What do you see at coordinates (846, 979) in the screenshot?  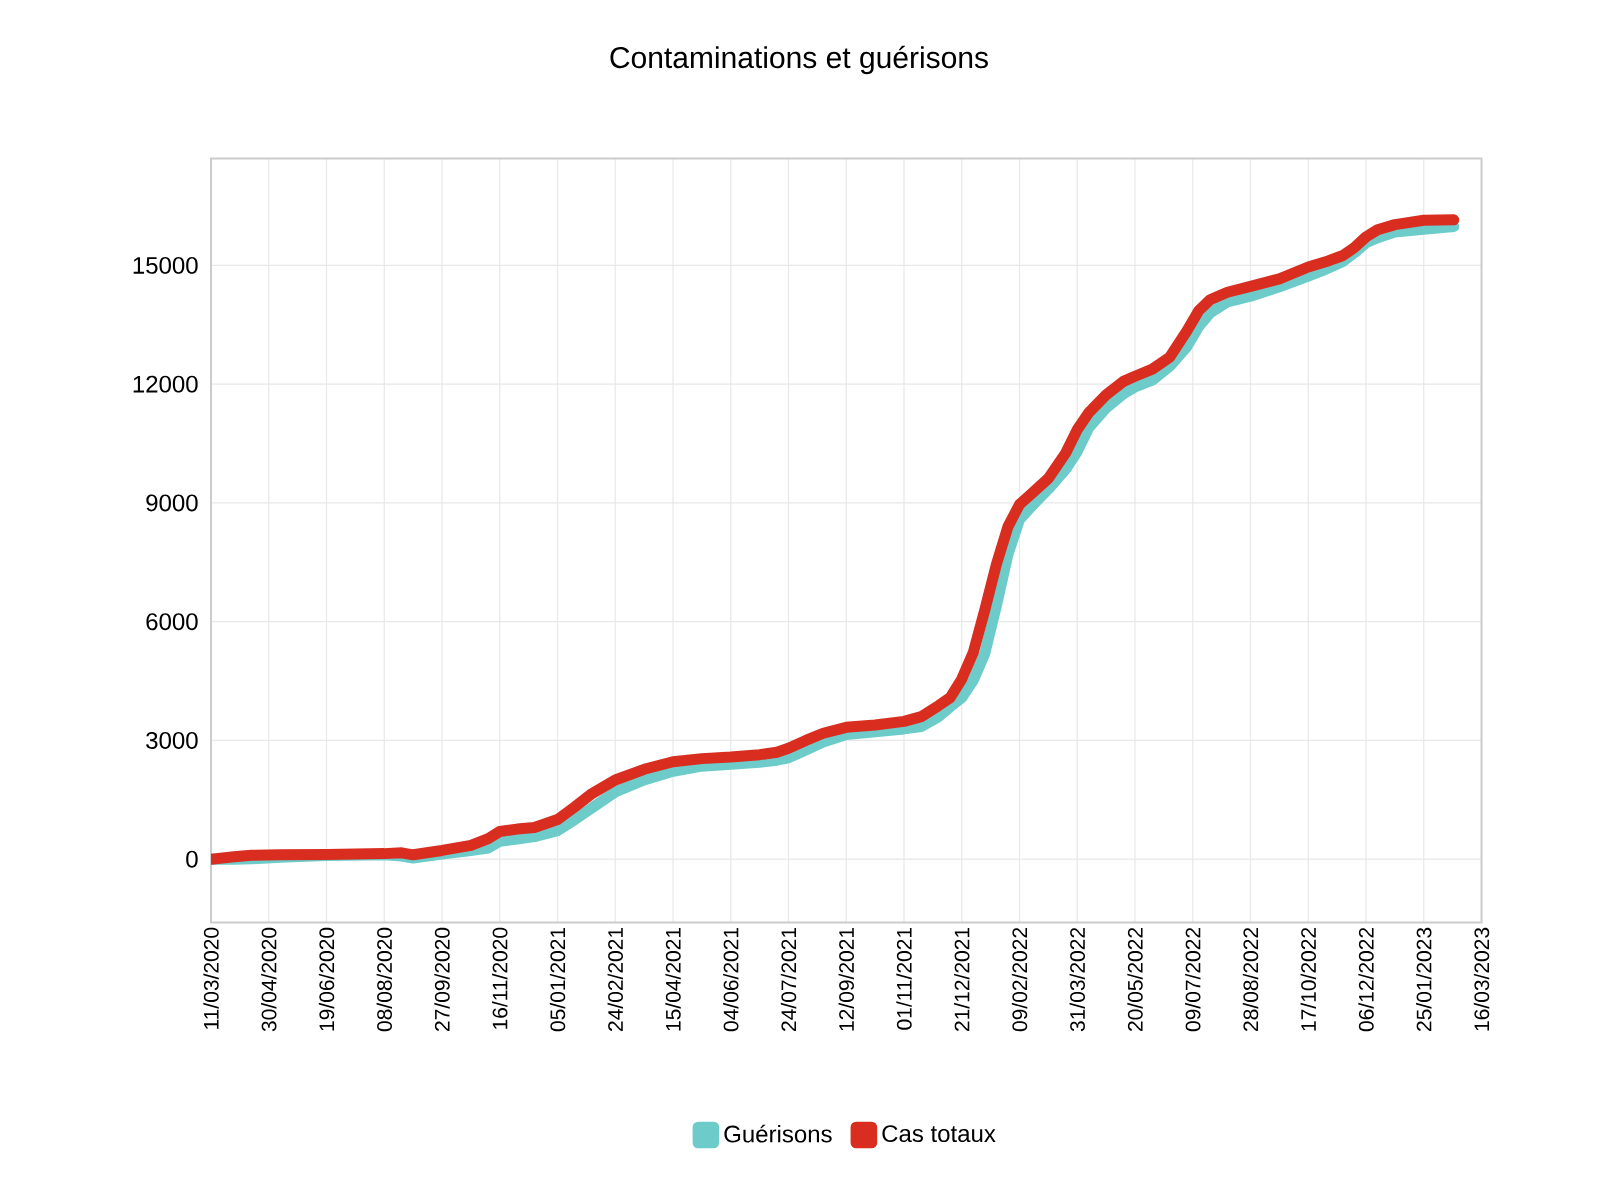 I see `x-tick-label: 12/09/2021` at bounding box center [846, 979].